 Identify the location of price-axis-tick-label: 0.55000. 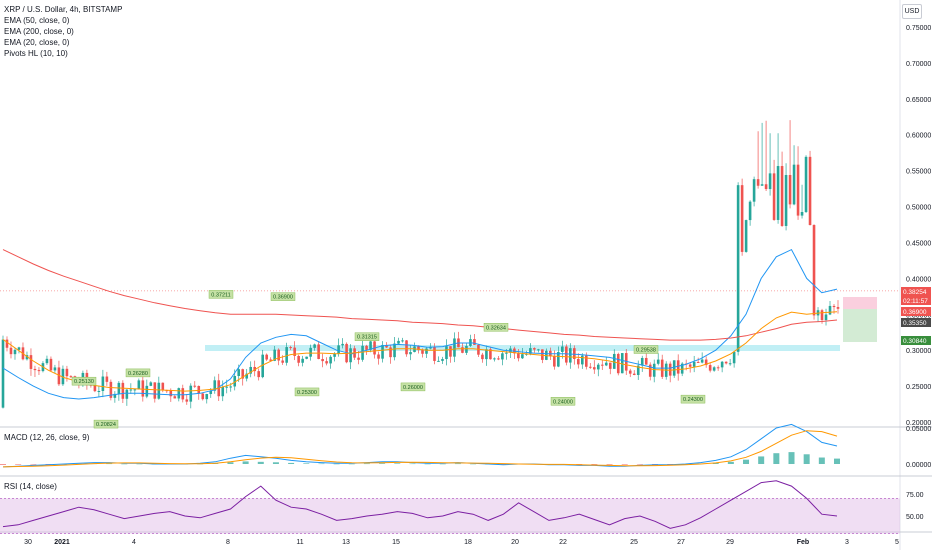
(918, 172).